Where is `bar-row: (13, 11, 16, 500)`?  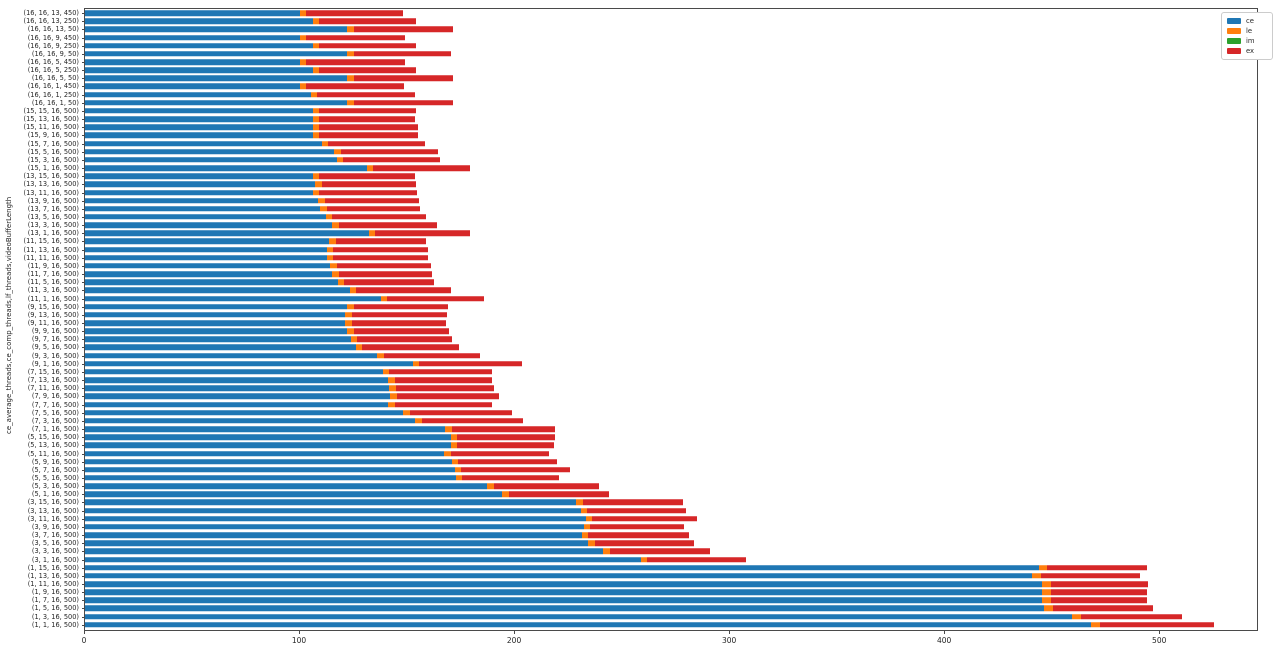
bar-row: (13, 11, 16, 500) is located at coordinates (640, 192).